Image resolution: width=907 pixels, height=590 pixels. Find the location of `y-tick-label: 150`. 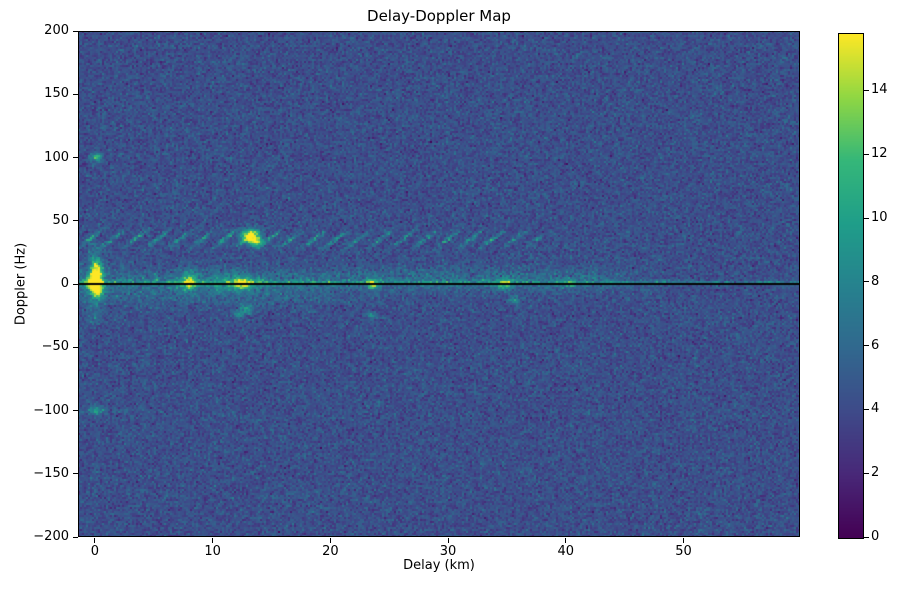

y-tick-label: 150 is located at coordinates (56, 94).